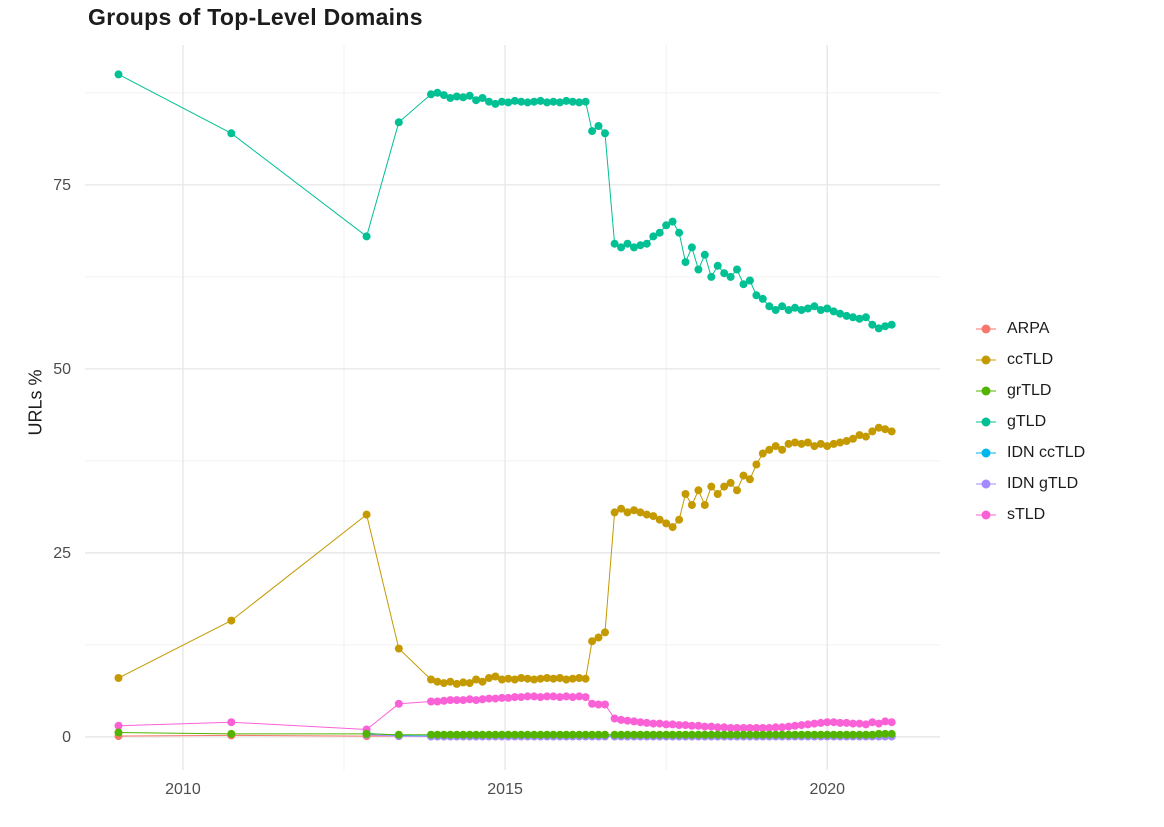  What do you see at coordinates (1030, 391) in the screenshot?
I see `legend-item-grtld: grTLD` at bounding box center [1030, 391].